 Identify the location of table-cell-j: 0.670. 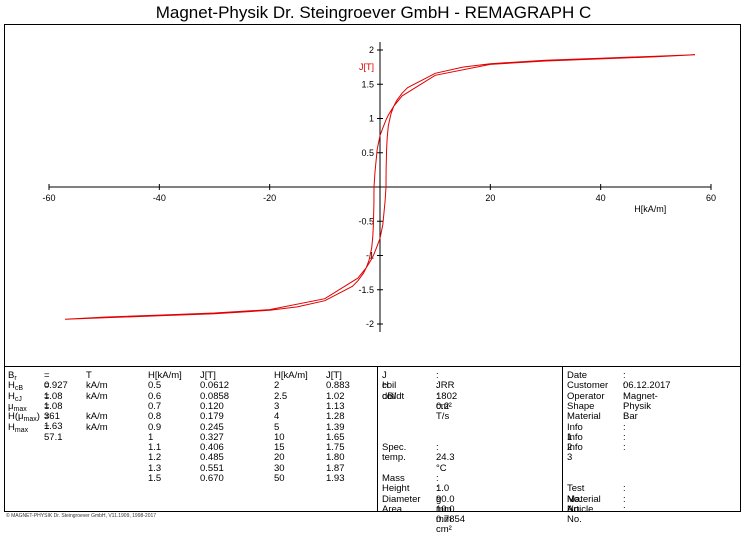
(212, 478).